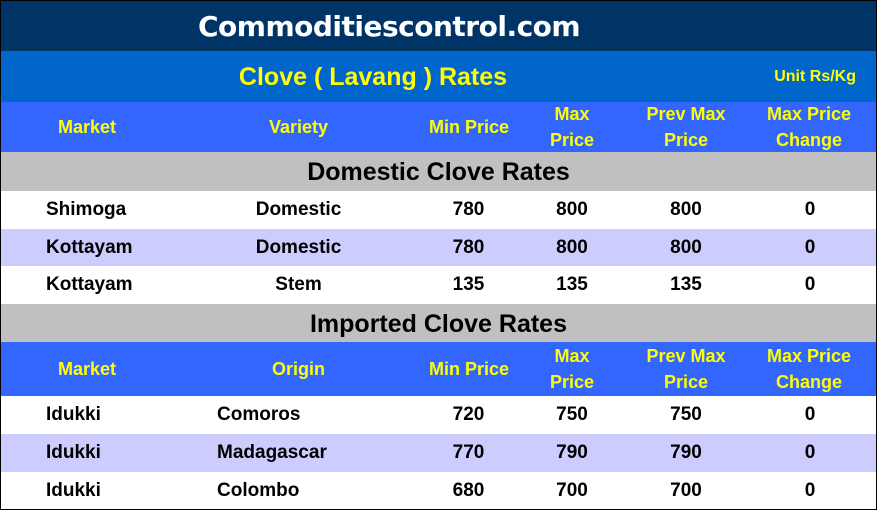 The width and height of the screenshot is (877, 510). What do you see at coordinates (259, 414) in the screenshot?
I see `cell-second: Comoros` at bounding box center [259, 414].